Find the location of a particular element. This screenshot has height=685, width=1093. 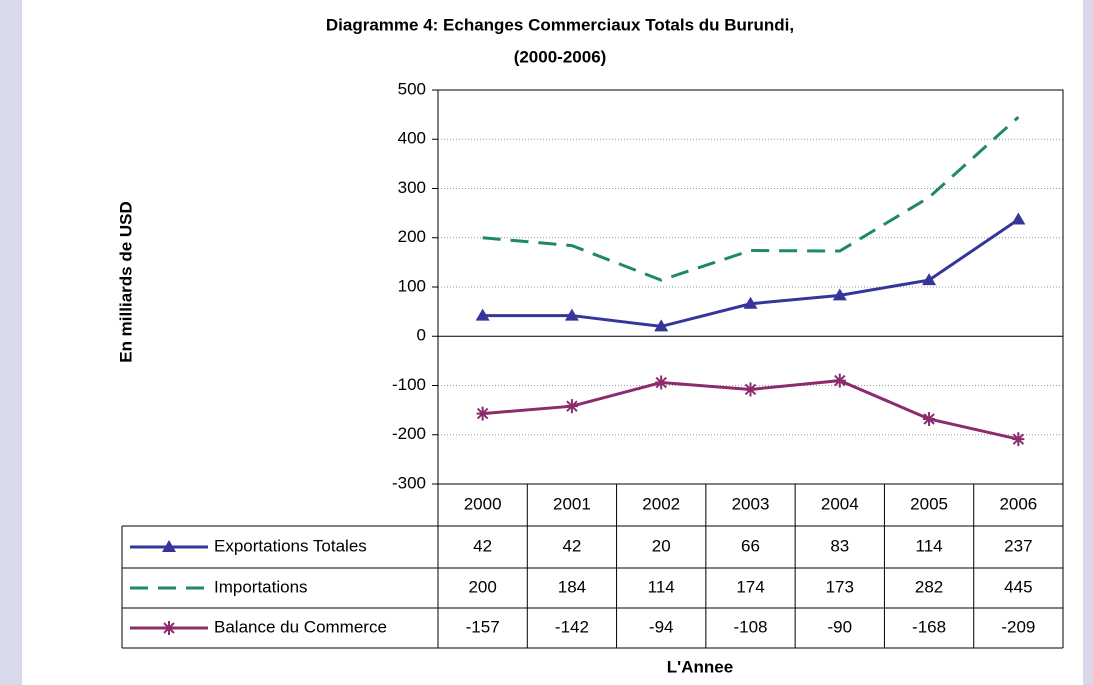

y-tick-label: -300 is located at coordinates (409, 482).